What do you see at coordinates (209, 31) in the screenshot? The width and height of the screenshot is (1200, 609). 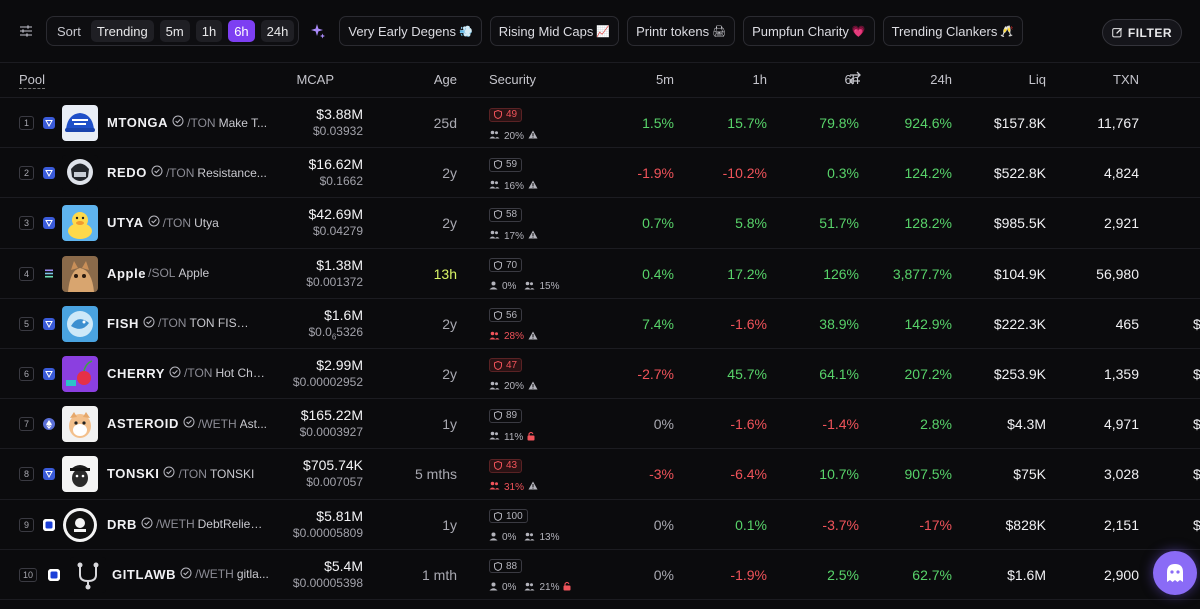 I see `sort-option-1h: 1h` at bounding box center [209, 31].